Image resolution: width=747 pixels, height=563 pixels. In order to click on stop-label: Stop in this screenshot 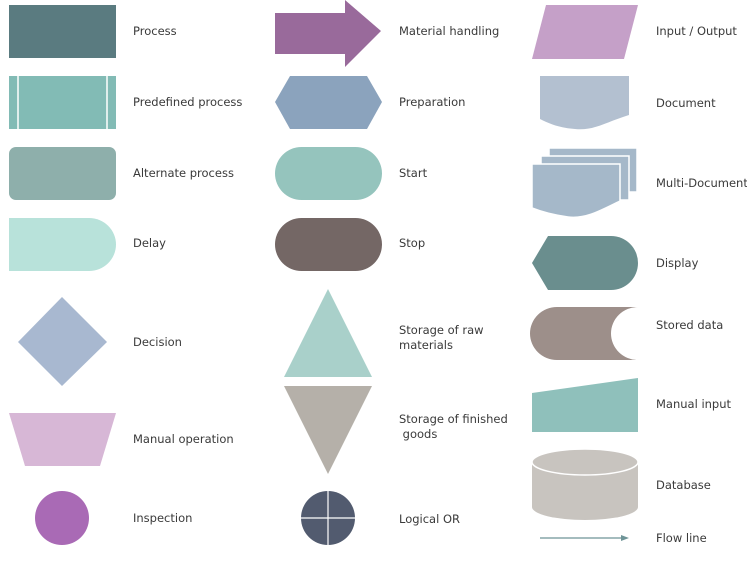, I will do `click(412, 243)`.